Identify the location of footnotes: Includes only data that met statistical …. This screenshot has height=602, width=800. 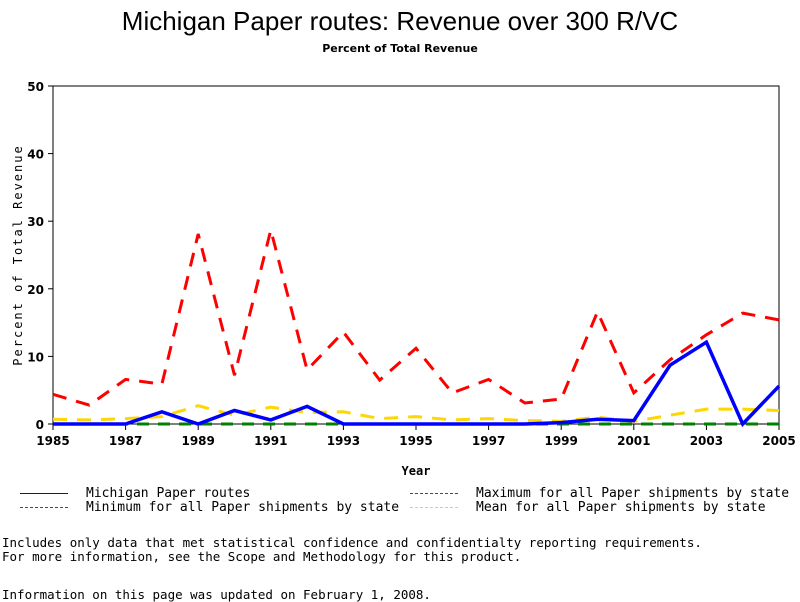
(352, 550).